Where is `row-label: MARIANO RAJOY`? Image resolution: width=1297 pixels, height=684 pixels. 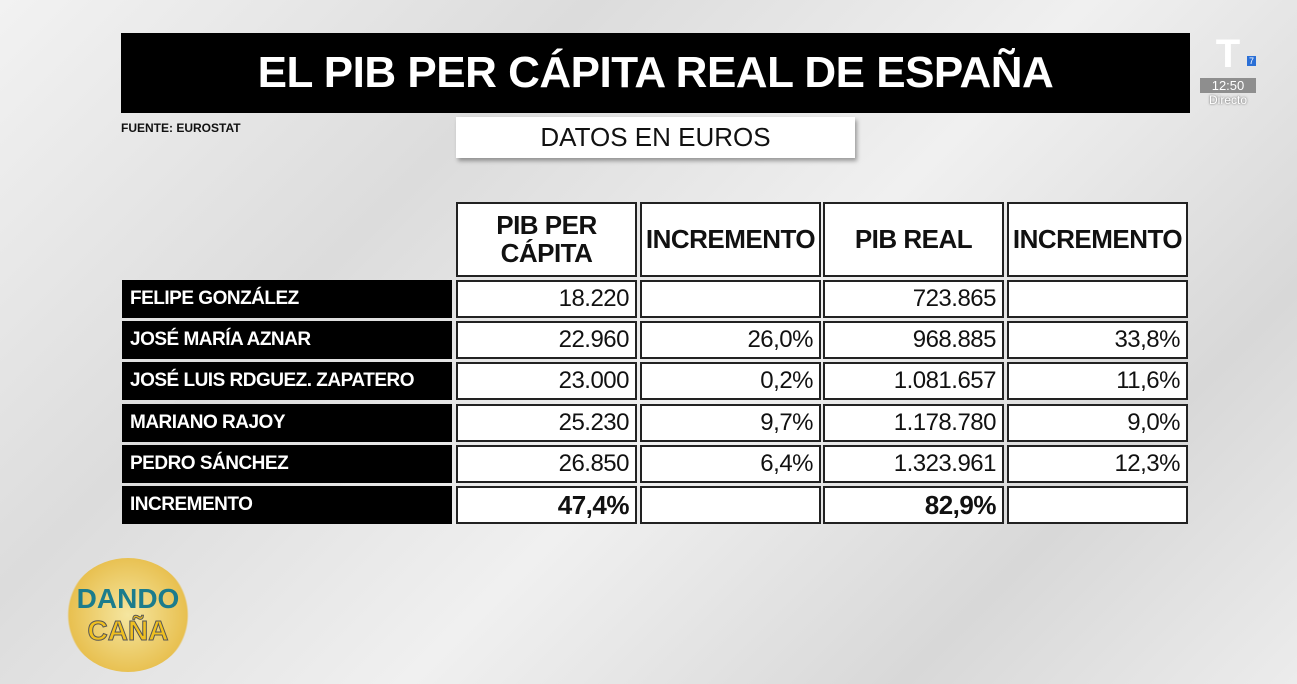
row-label: MARIANO RAJOY is located at coordinates (287, 422).